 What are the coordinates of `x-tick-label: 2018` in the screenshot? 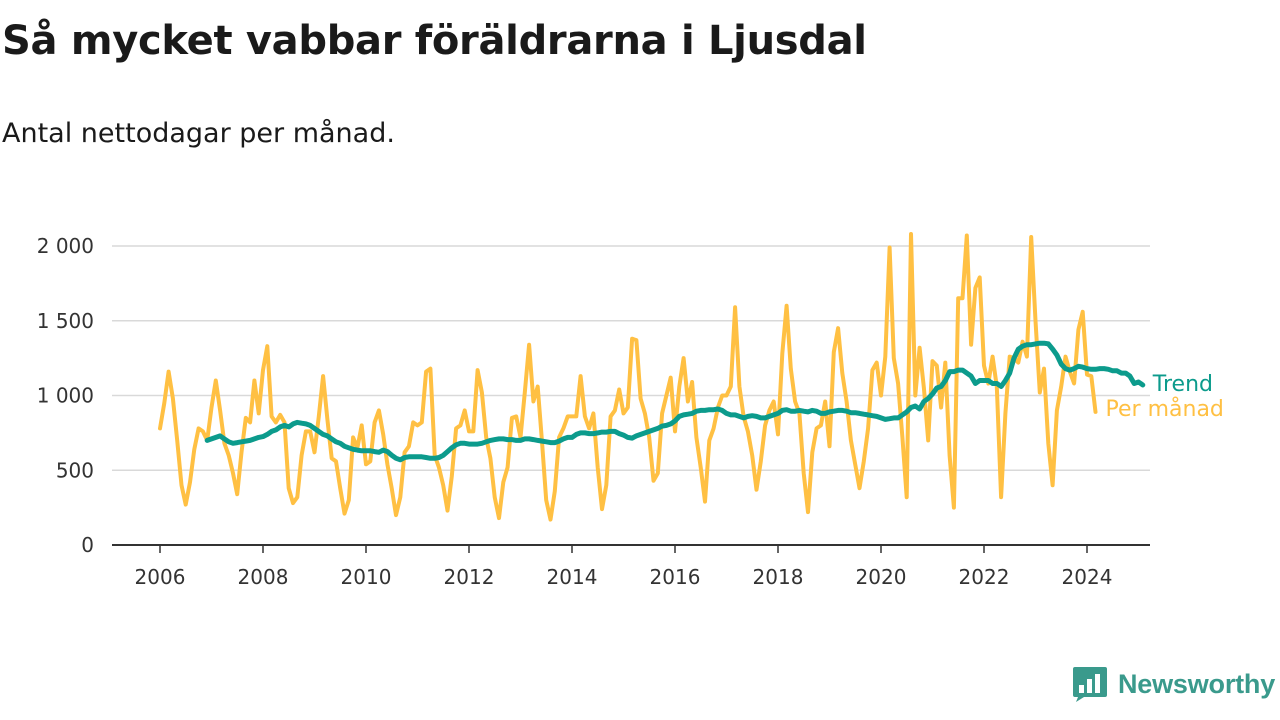 It's located at (778, 577).